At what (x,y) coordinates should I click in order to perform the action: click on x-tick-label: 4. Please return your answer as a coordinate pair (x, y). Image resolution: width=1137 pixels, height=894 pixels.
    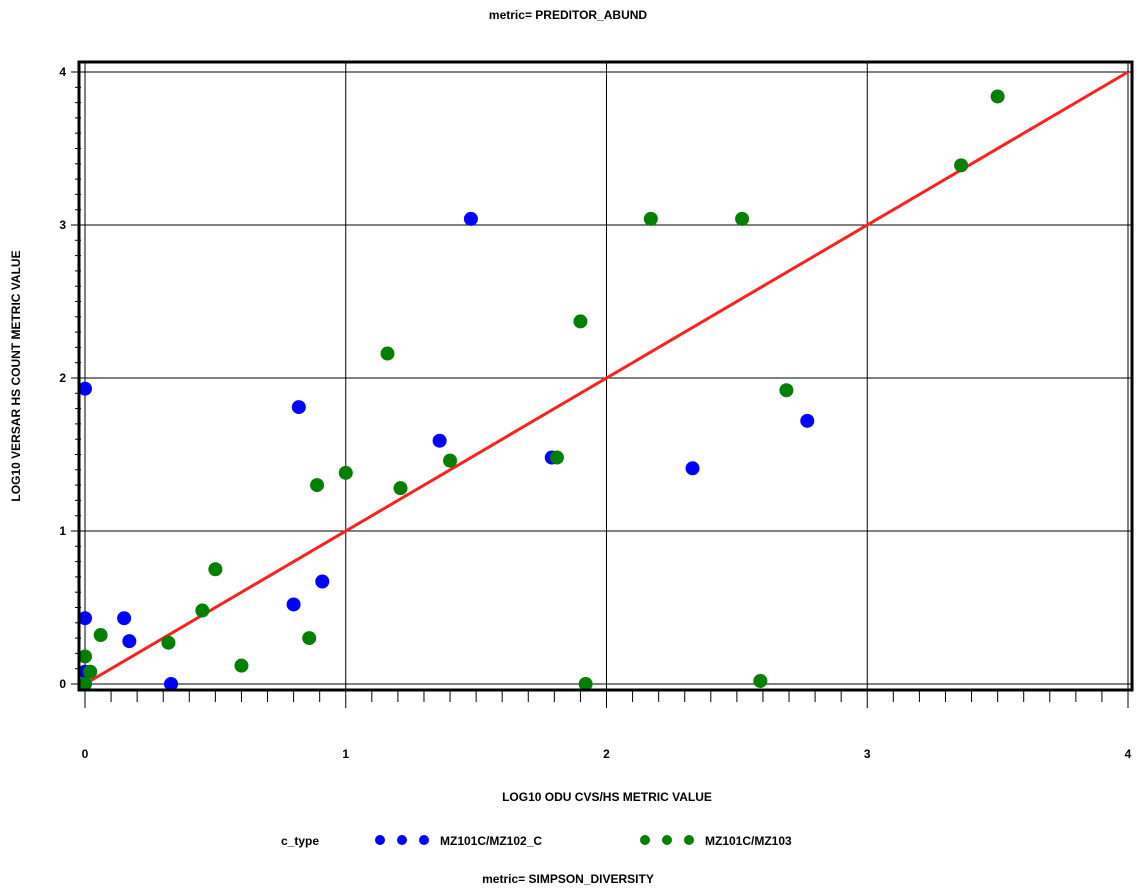
    Looking at the image, I should click on (1128, 754).